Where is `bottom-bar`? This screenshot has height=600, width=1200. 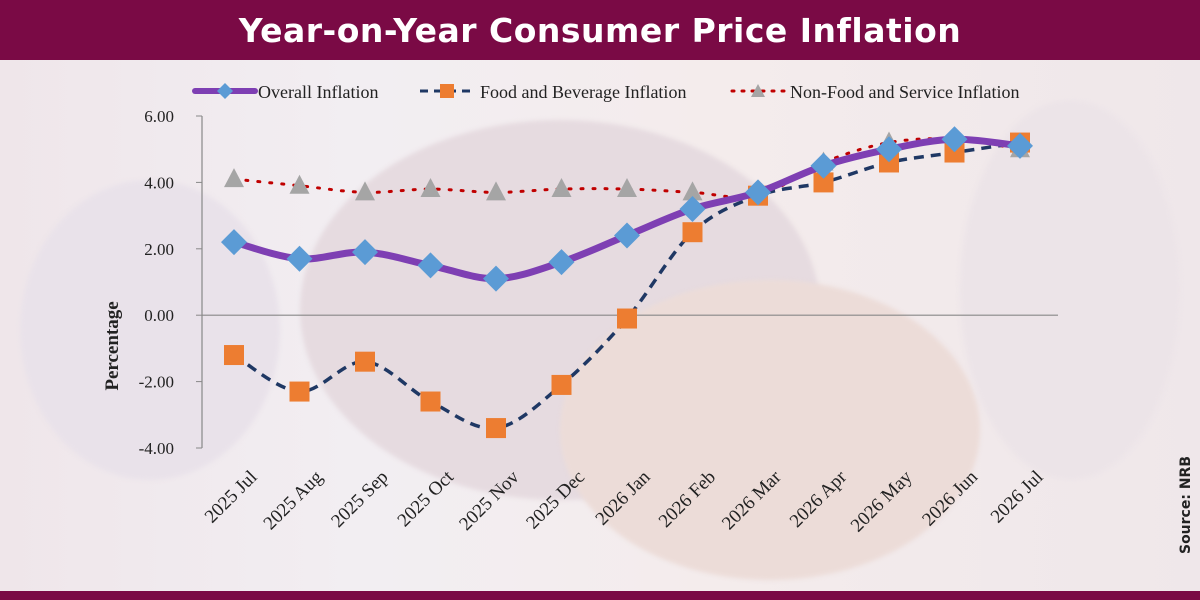 bottom-bar is located at coordinates (600, 595).